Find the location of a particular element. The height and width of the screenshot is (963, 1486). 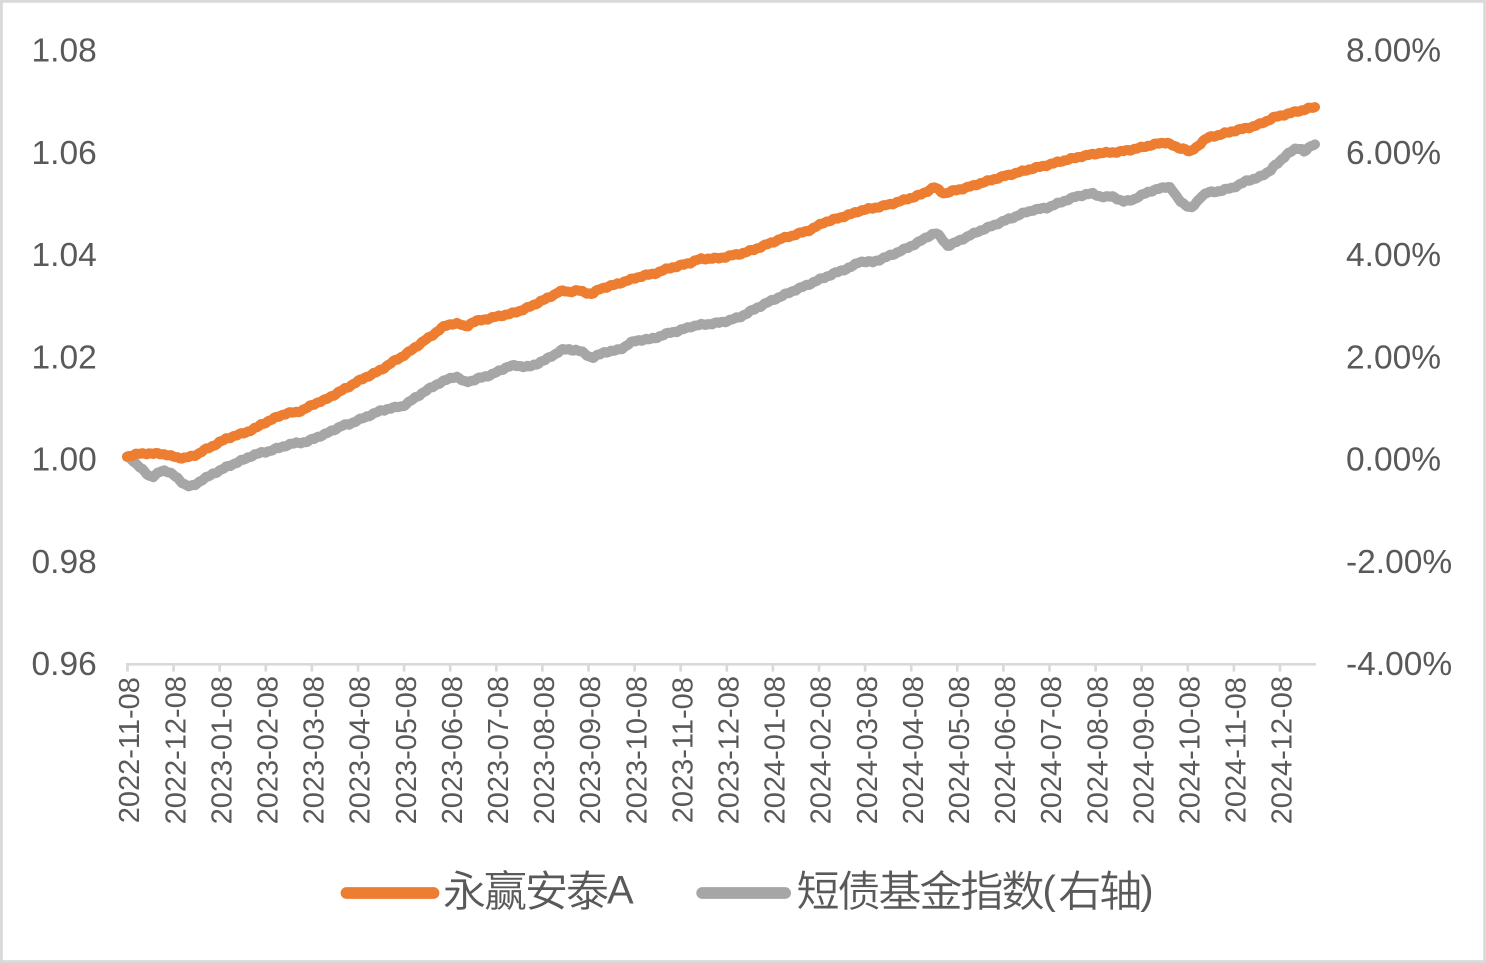

svg-text: 2023-06-08 is located at coordinates (453, 750).